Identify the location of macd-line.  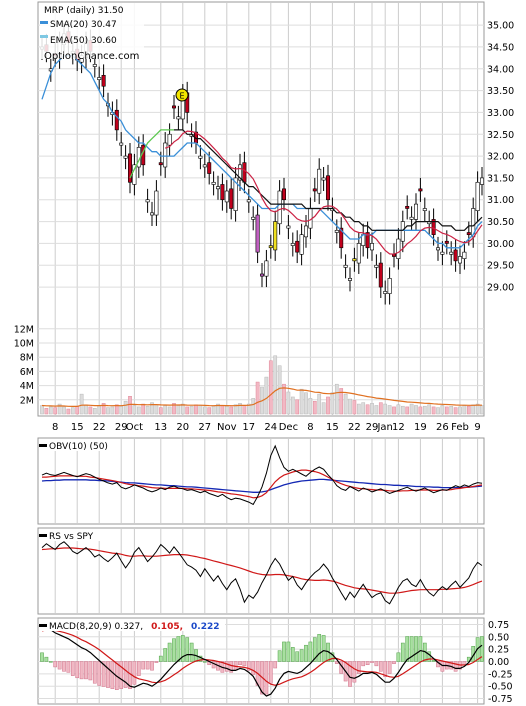
(262, 661).